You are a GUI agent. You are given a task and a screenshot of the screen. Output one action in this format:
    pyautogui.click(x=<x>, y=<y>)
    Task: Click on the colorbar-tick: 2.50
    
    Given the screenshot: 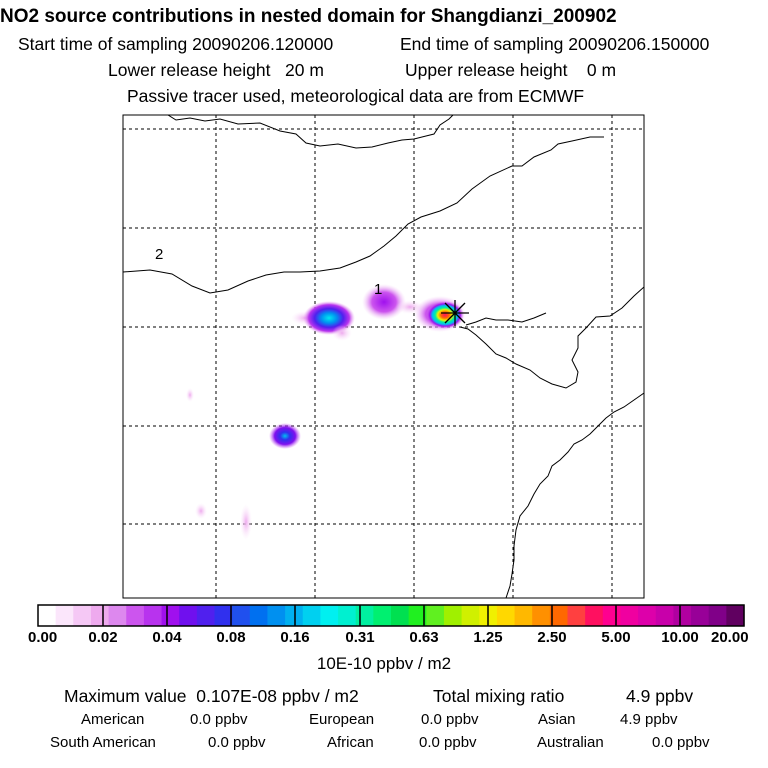 What is the action you would take?
    pyautogui.click(x=552, y=637)
    